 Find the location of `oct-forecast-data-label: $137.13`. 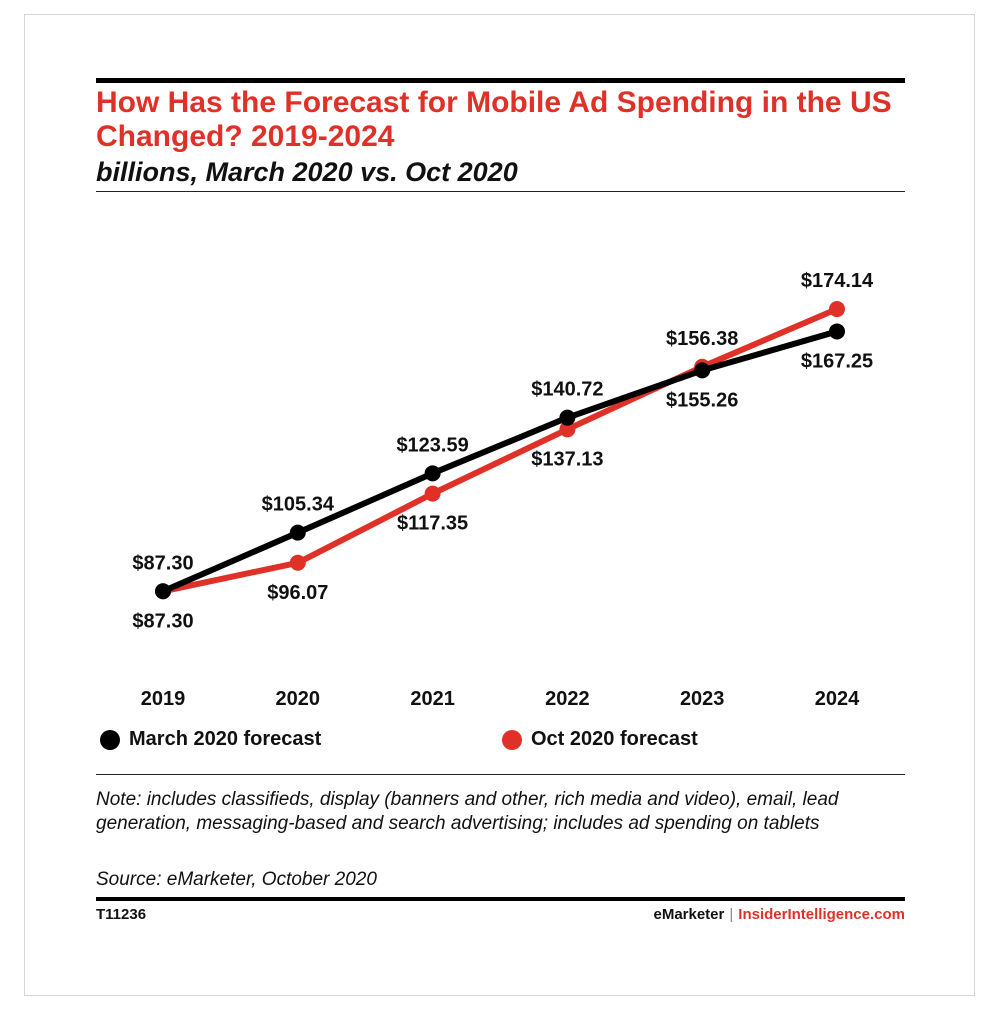

oct-forecast-data-label: $137.13 is located at coordinates (567, 459).